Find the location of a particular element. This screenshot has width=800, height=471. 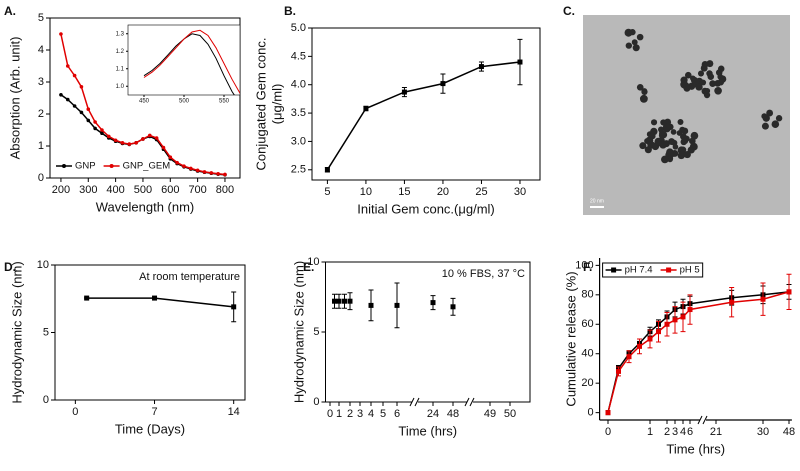

x-tick-label: 48 is located at coordinates (789, 432).